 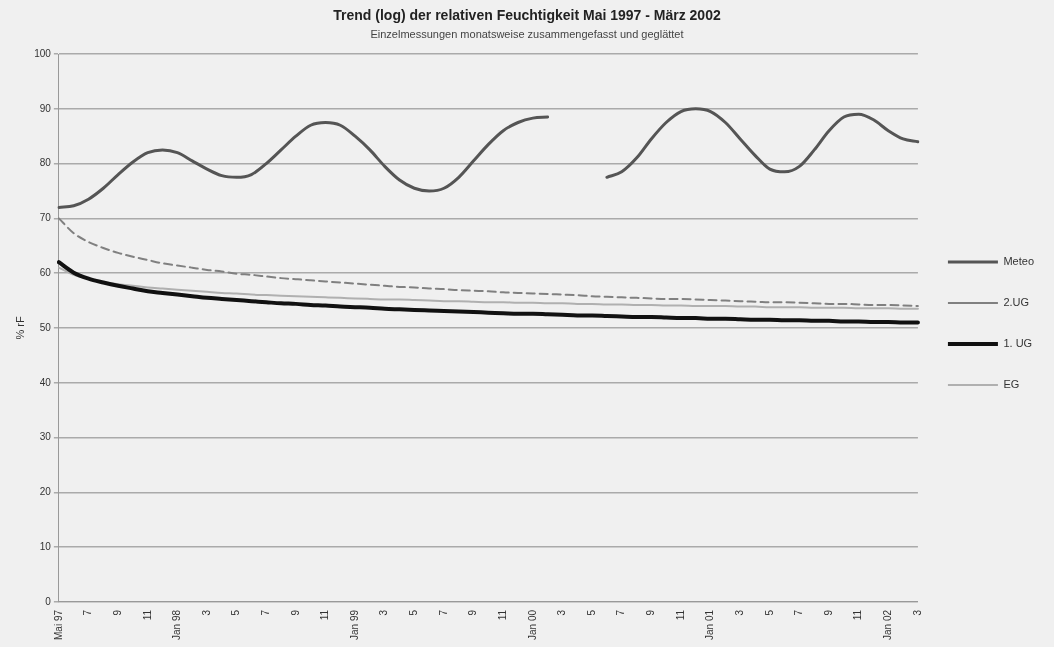 What do you see at coordinates (45, 163) in the screenshot?
I see `y-tick-label: 80` at bounding box center [45, 163].